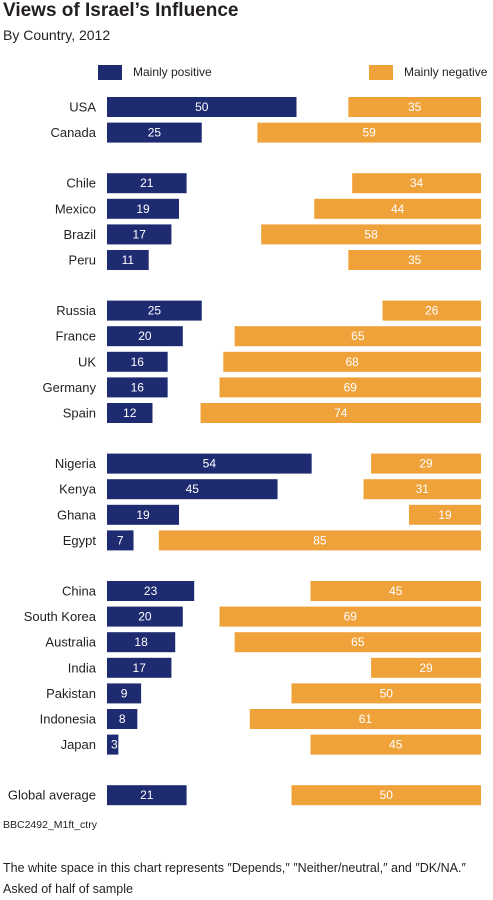 This screenshot has width=493, height=900. I want to click on value-label-positive-global-average: 21, so click(147, 795).